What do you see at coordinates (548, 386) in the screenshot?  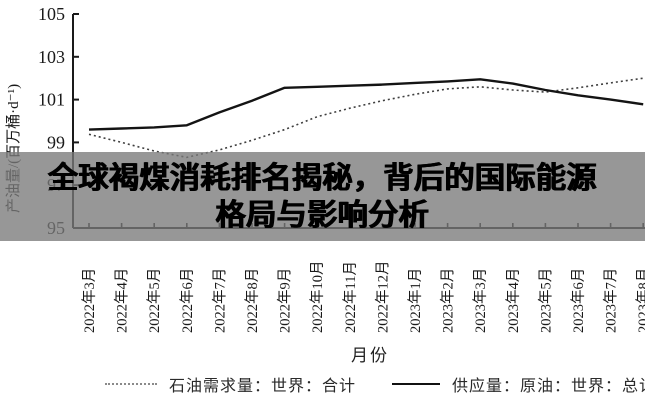 I see `legend-label-supply: 供应量：原油：世界：总计` at bounding box center [548, 386].